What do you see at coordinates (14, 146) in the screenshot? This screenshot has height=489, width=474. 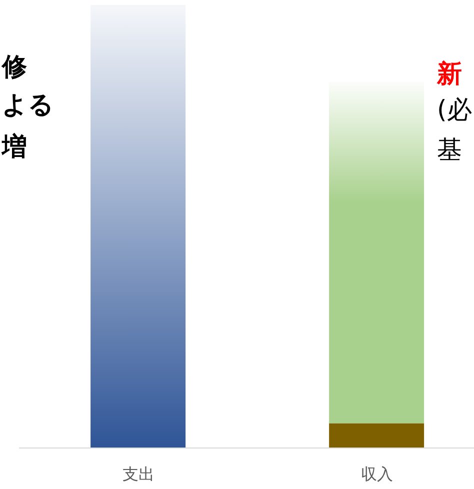 I see `annotation: 増` at bounding box center [14, 146].